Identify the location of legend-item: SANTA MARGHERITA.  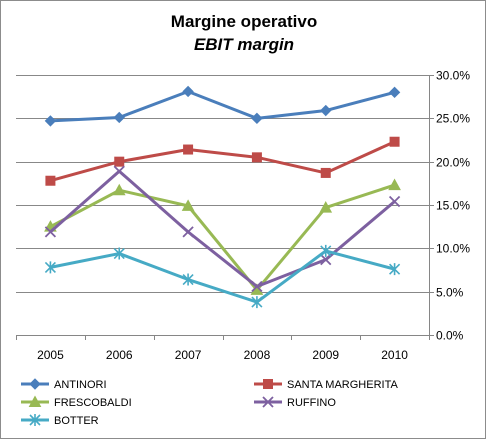
(326, 385).